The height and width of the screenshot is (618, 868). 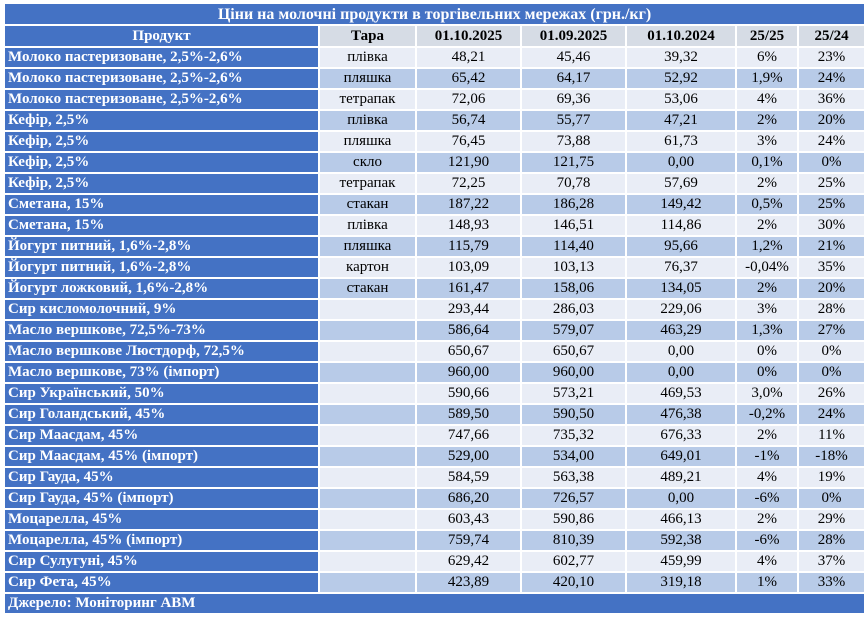 I want to click on tara-cell: плівка, so click(x=367, y=225).